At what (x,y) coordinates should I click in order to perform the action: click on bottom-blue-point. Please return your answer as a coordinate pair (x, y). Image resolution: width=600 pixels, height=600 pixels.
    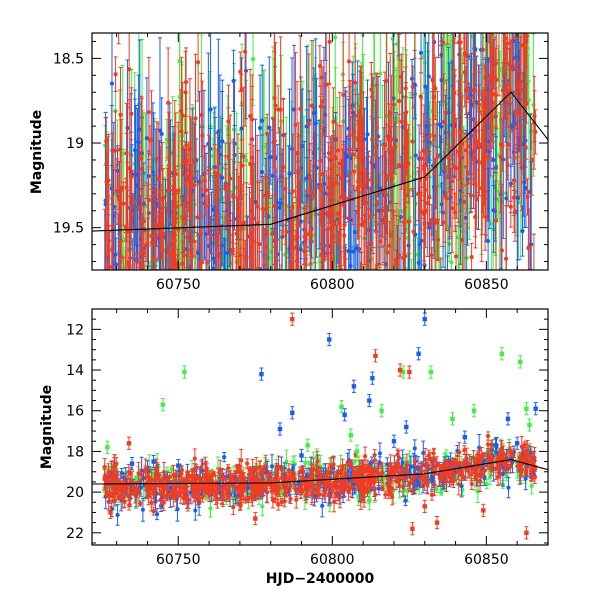
    Looking at the image, I should click on (157, 514).